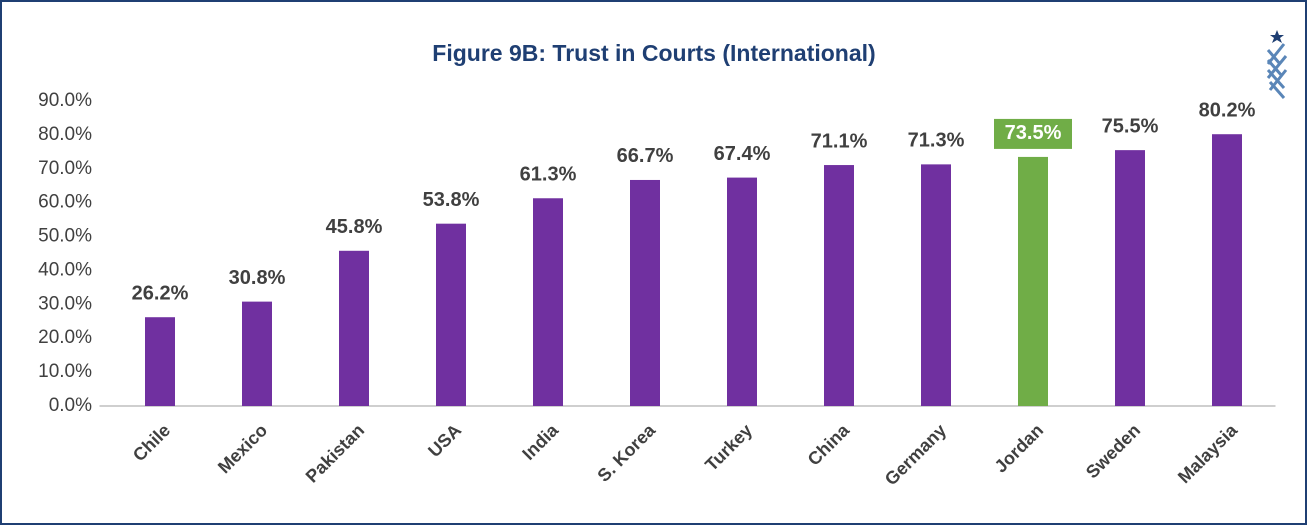 The height and width of the screenshot is (525, 1307). Describe the element at coordinates (65, 134) in the screenshot. I see `y-tick-label: 80.0%` at that location.